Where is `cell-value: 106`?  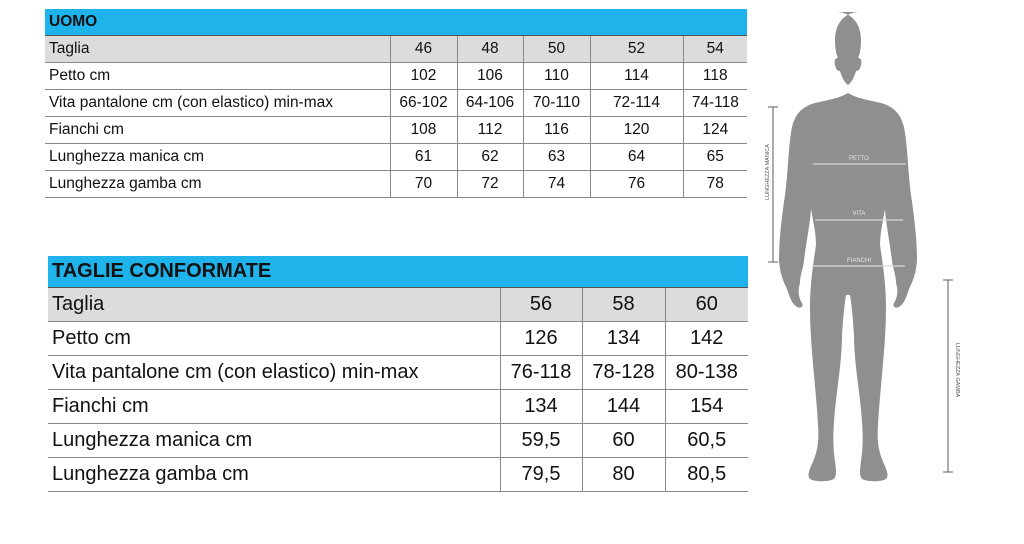
cell-value: 106 is located at coordinates (490, 76).